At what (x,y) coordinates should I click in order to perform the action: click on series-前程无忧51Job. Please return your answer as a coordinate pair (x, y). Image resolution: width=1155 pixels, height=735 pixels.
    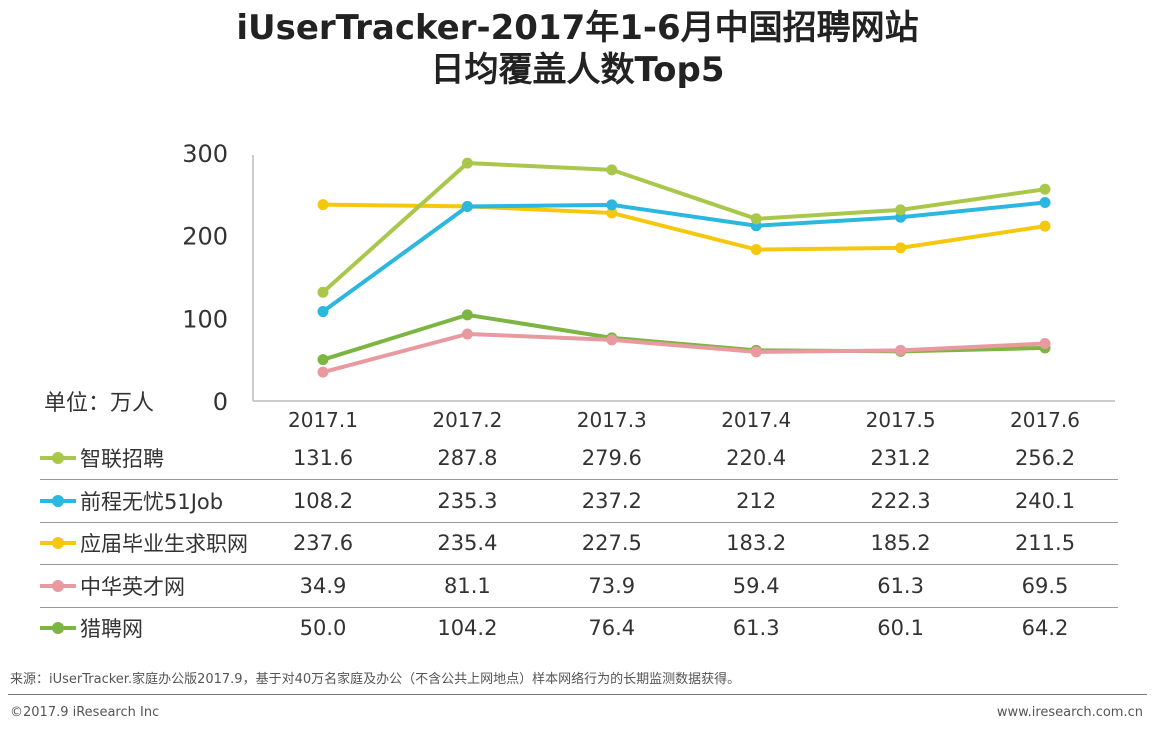
    Looking at the image, I should click on (684, 257).